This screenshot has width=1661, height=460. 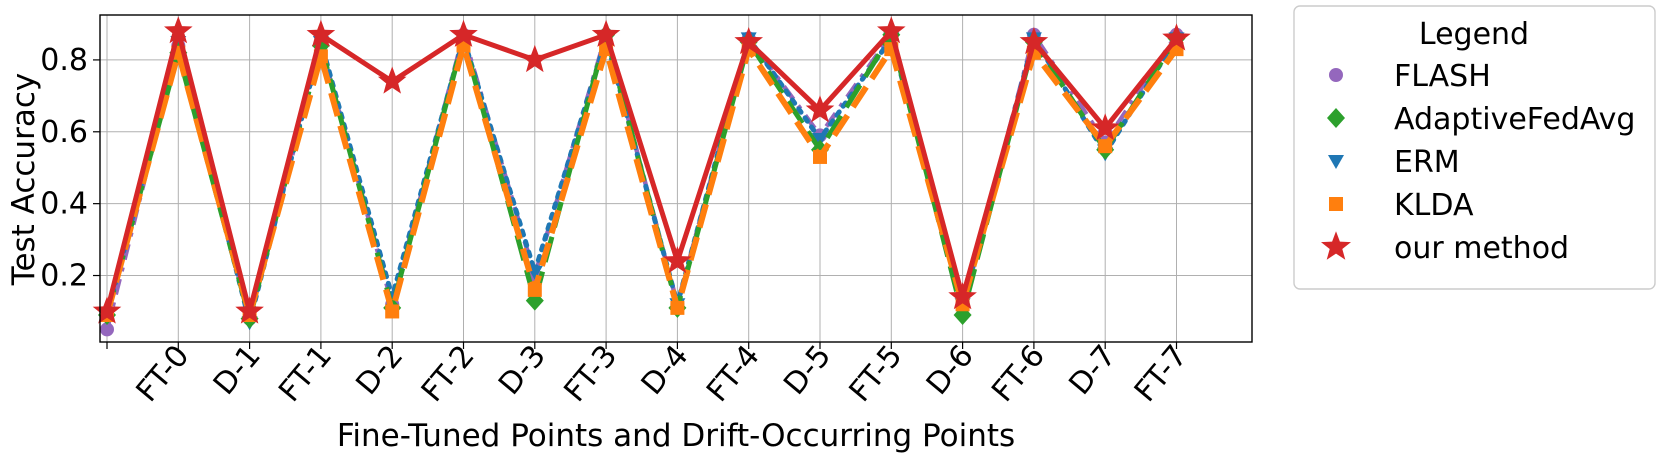 I want to click on x-tick-label: D-4, so click(x=665, y=370).